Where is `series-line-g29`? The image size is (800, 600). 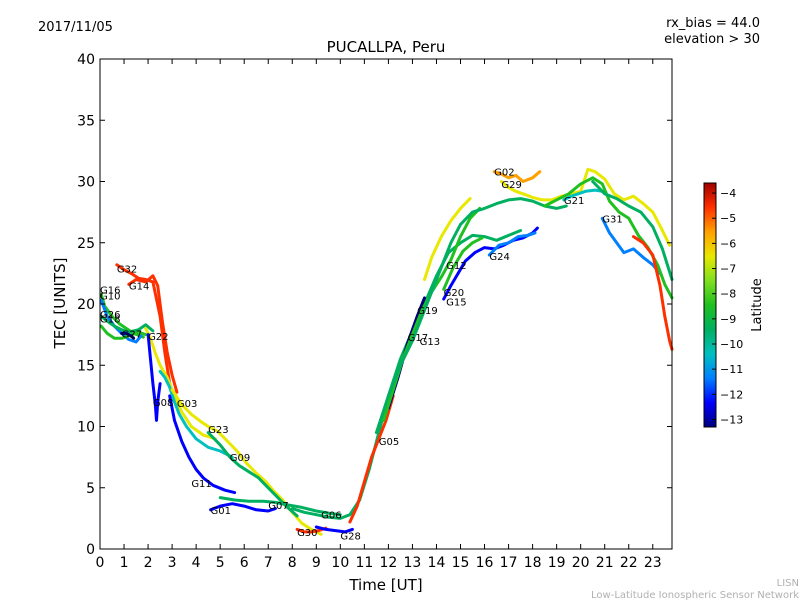 series-line-g29 is located at coordinates (585, 207).